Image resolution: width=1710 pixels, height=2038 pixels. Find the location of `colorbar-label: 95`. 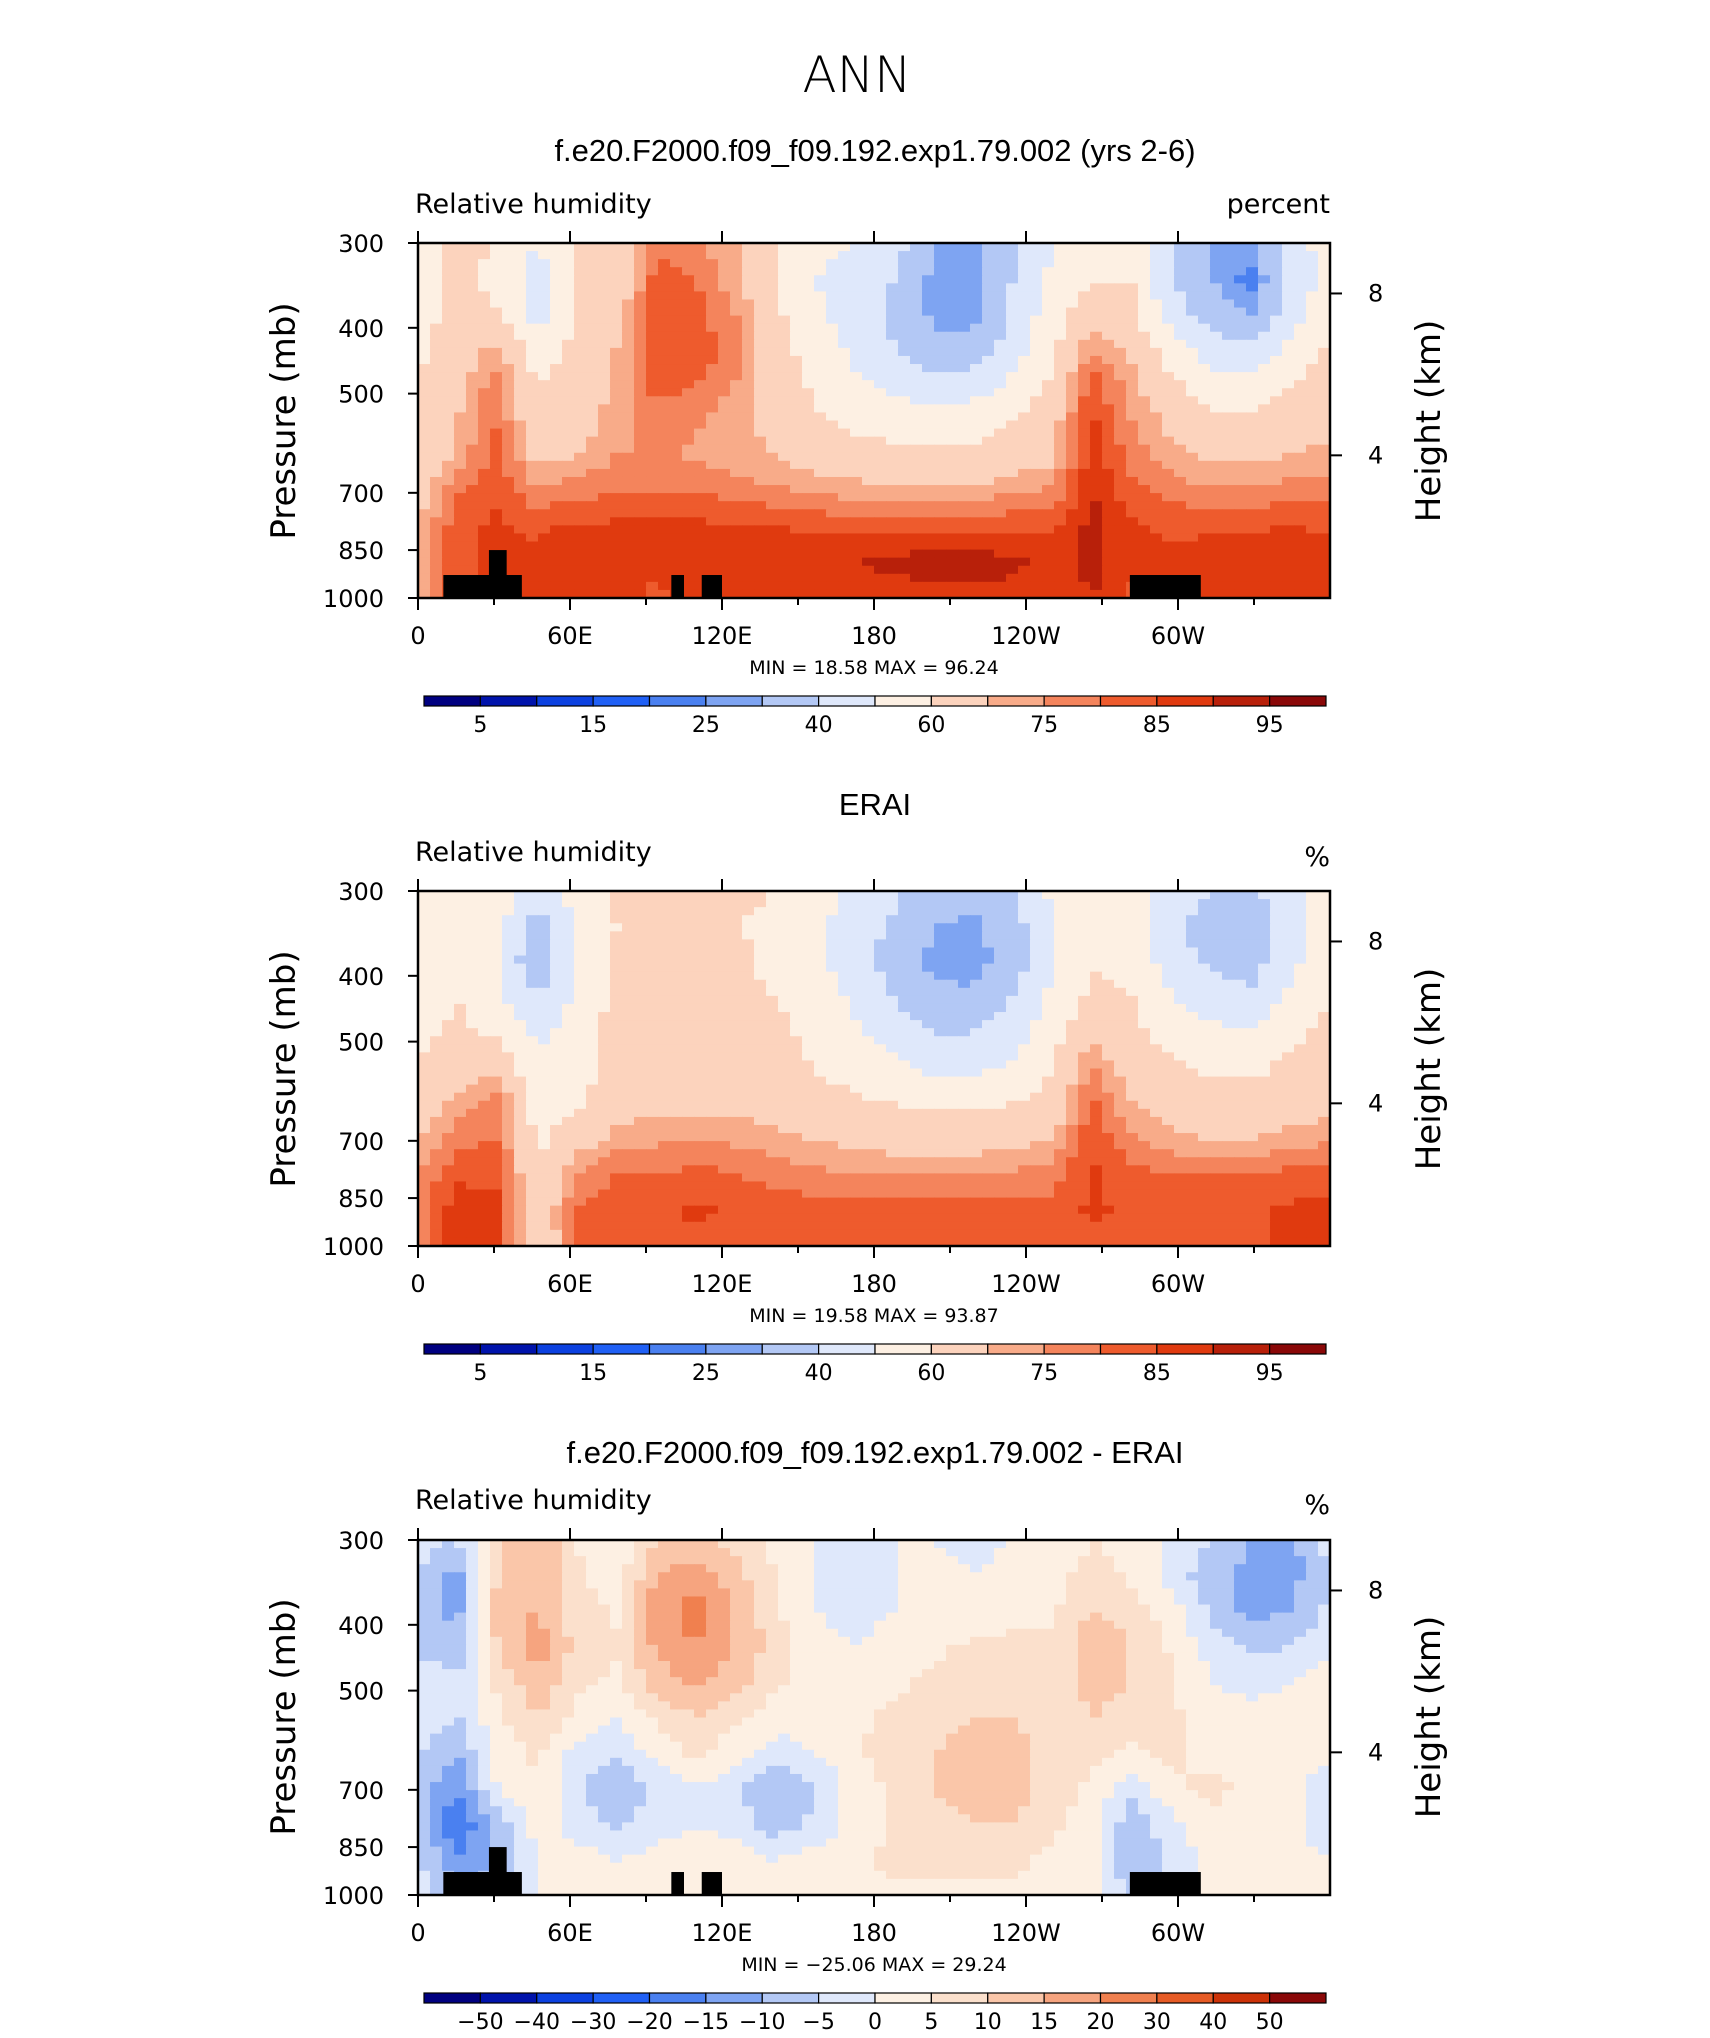

colorbar-label: 95 is located at coordinates (1270, 725).